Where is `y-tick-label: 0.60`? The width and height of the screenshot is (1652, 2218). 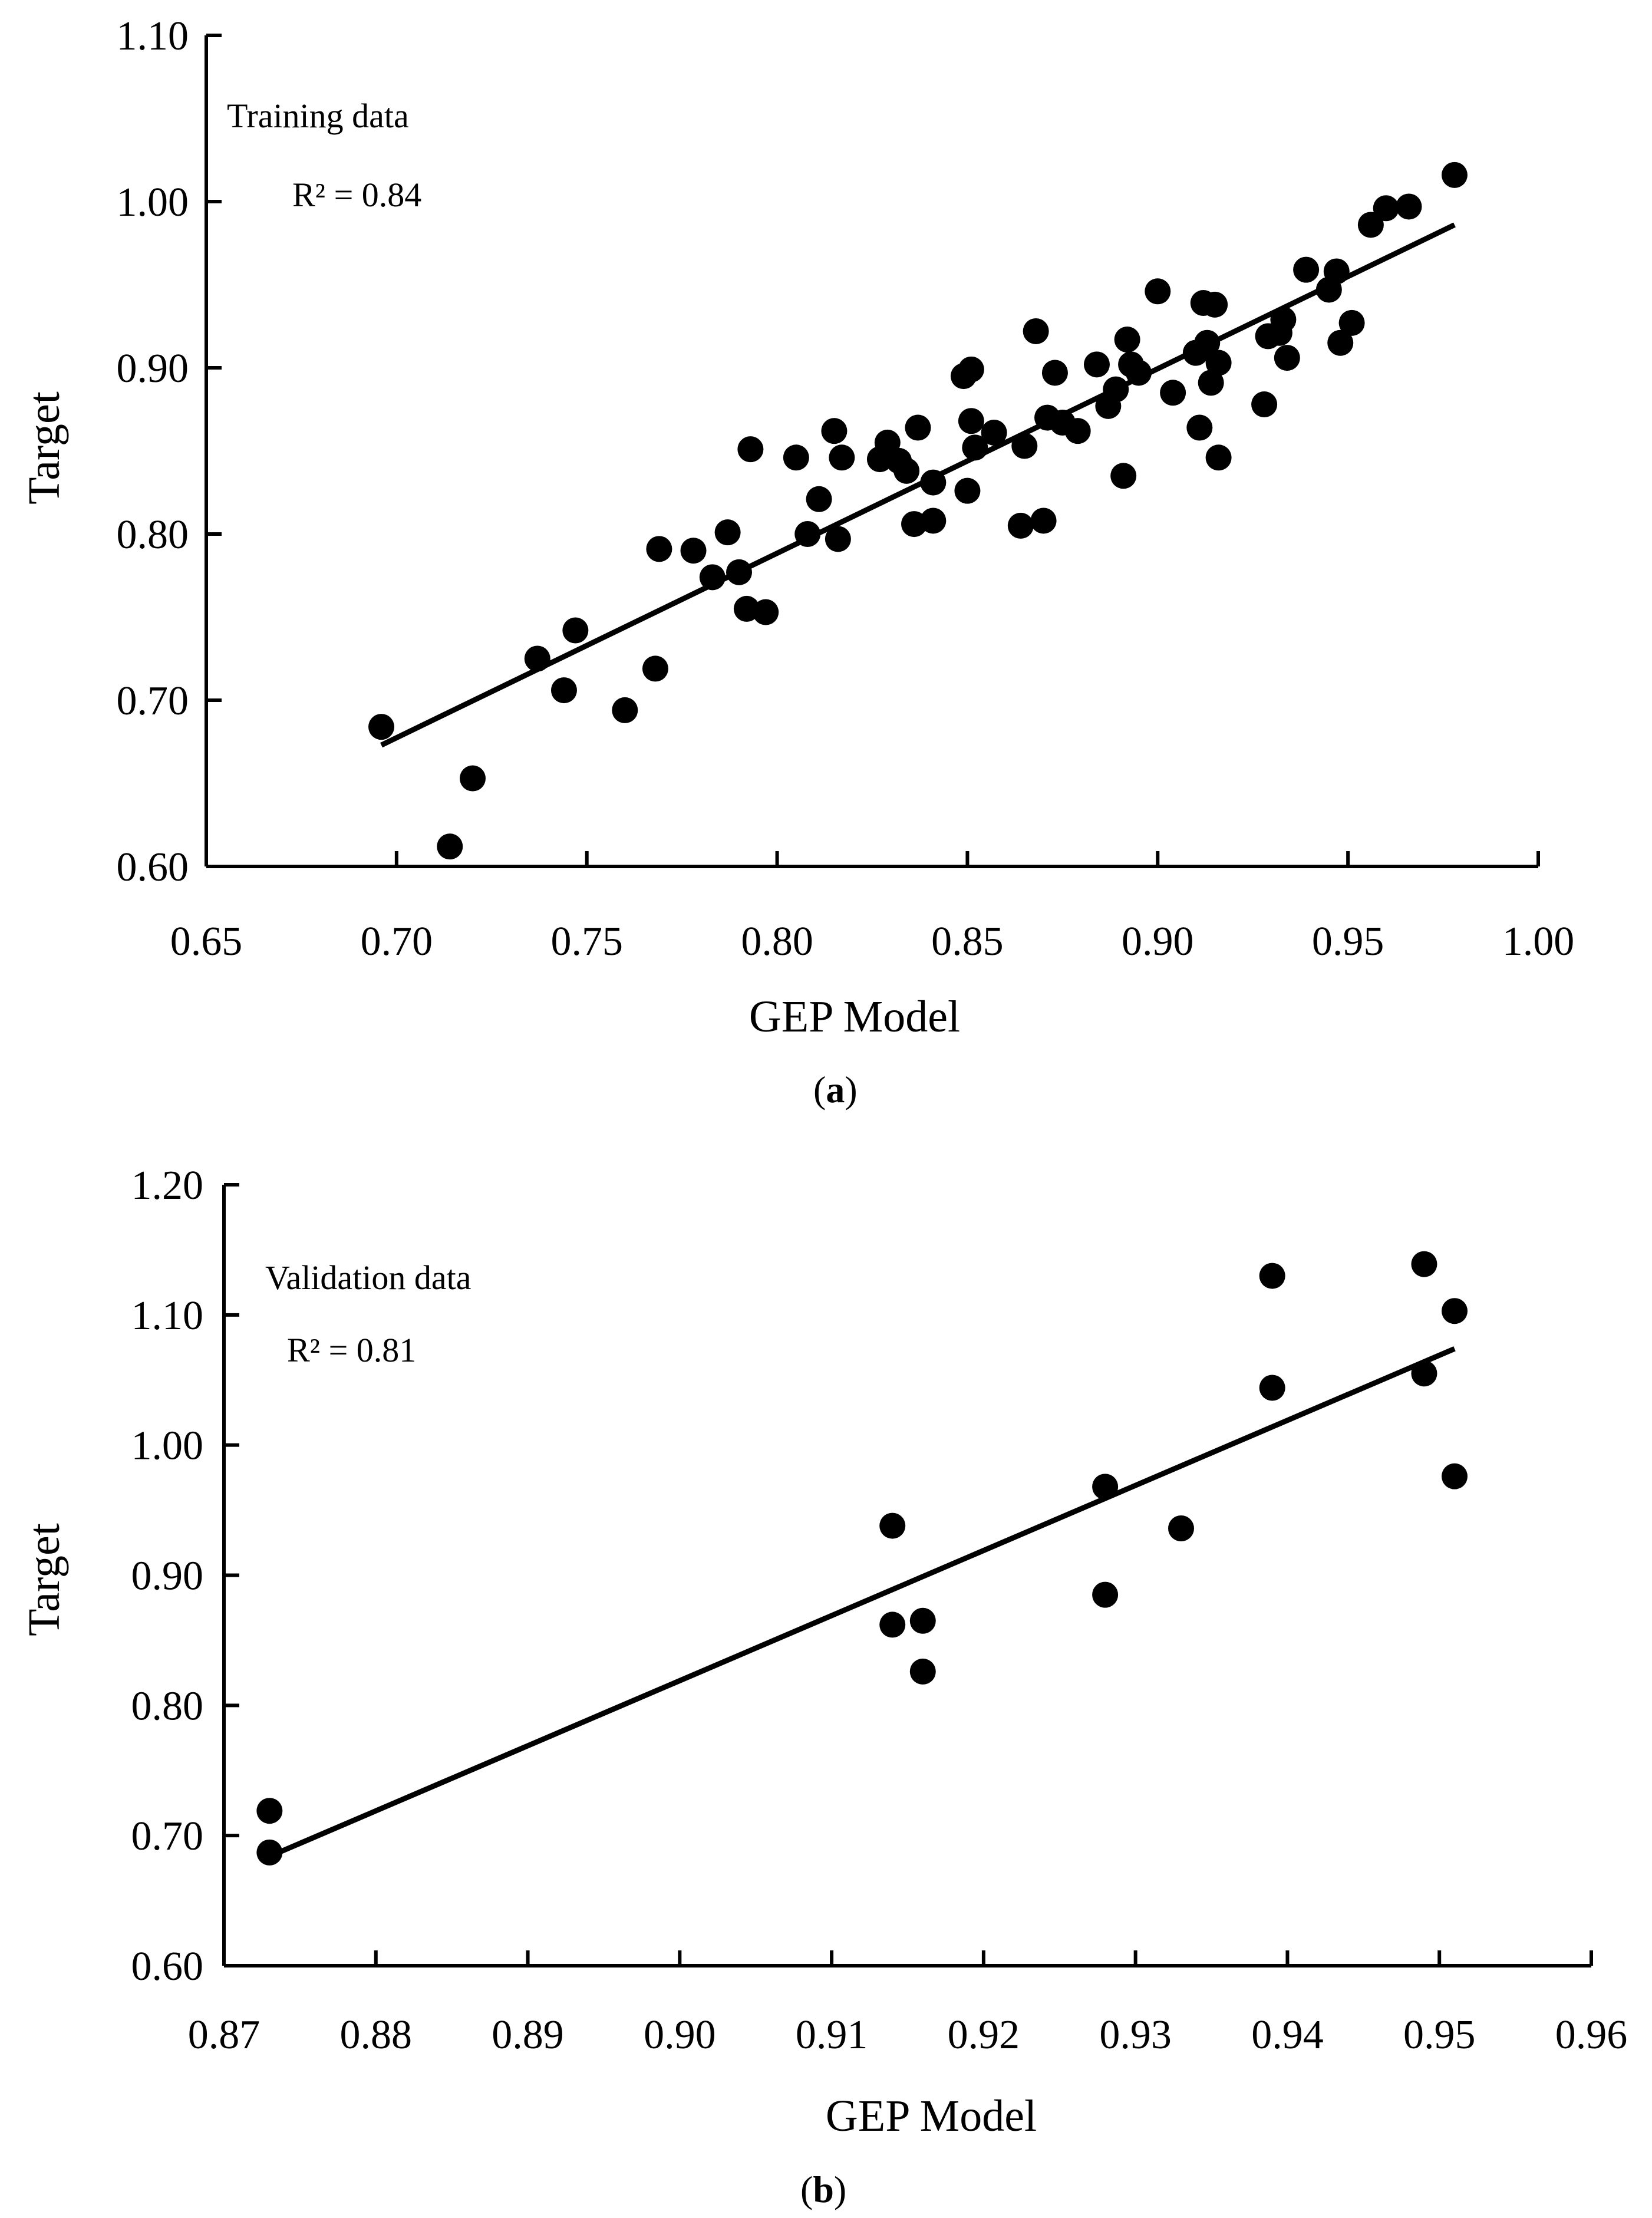 y-tick-label: 0.60 is located at coordinates (168, 1966).